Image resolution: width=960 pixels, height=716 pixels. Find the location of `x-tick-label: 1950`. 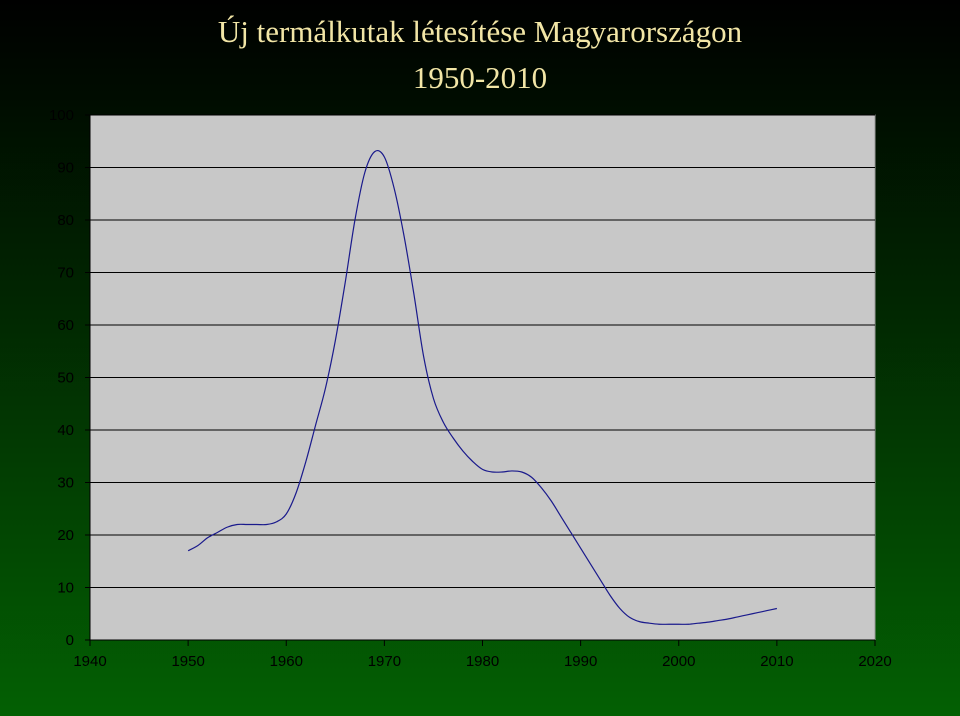

x-tick-label: 1950 is located at coordinates (187, 661).